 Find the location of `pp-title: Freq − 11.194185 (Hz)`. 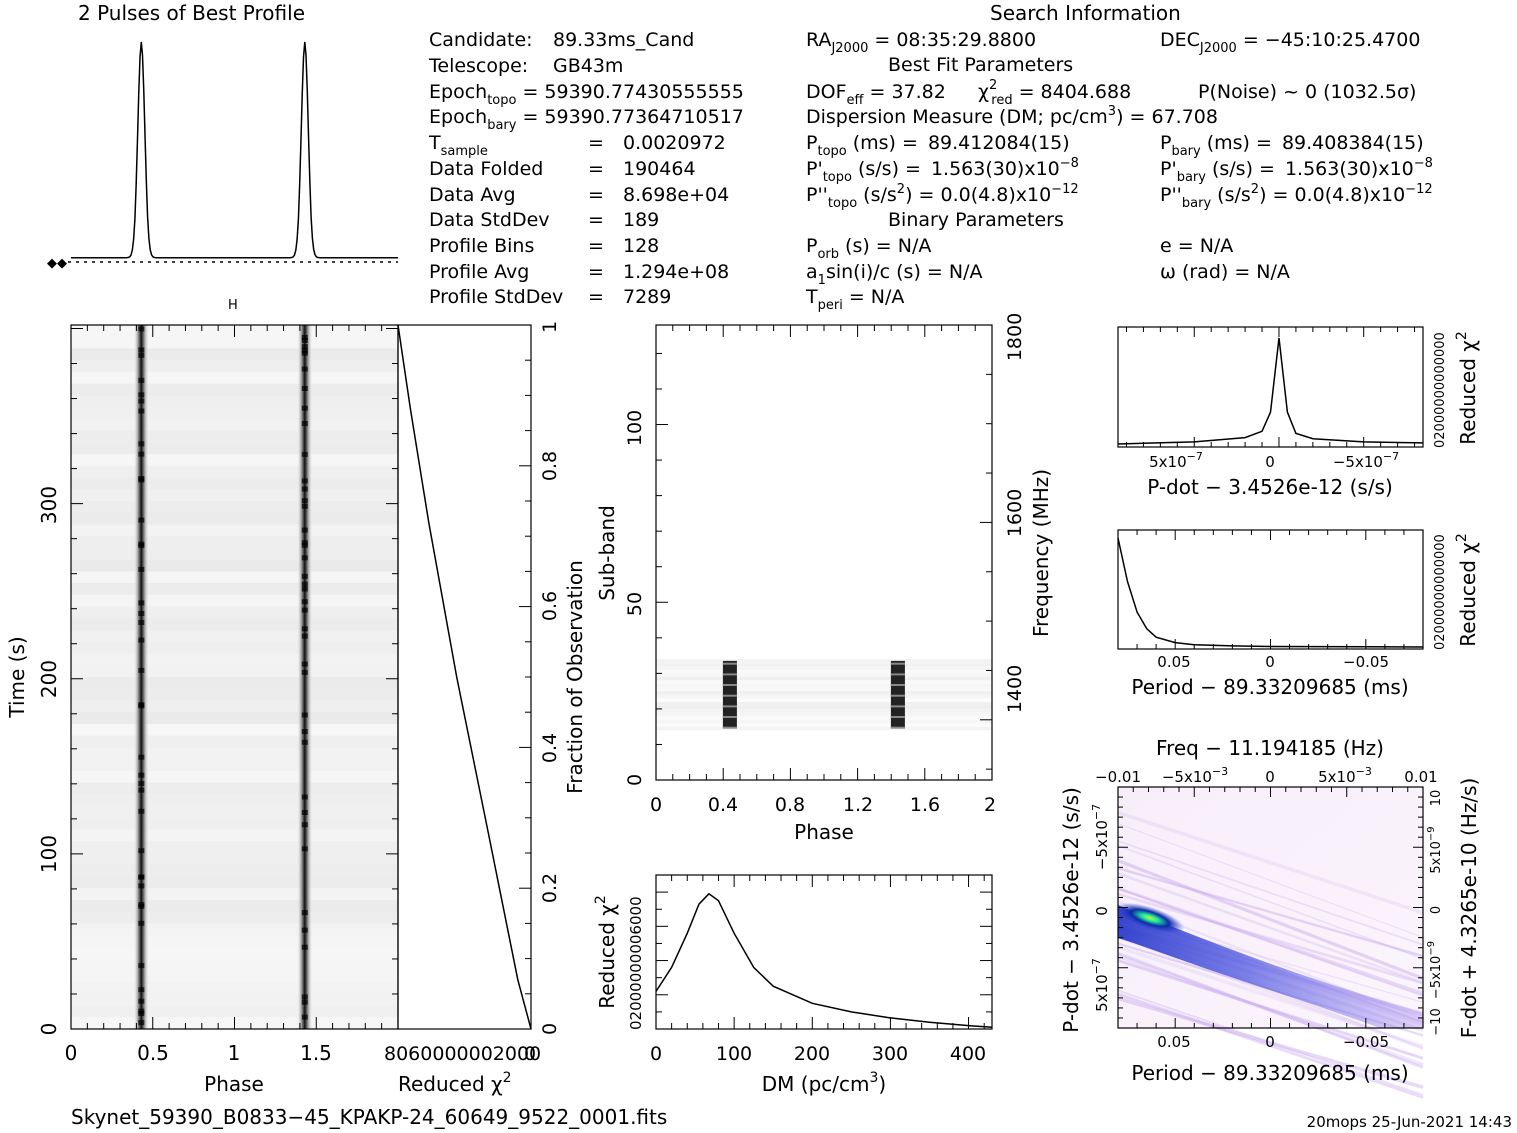

pp-title: Freq − 11.194185 (Hz) is located at coordinates (1270, 748).